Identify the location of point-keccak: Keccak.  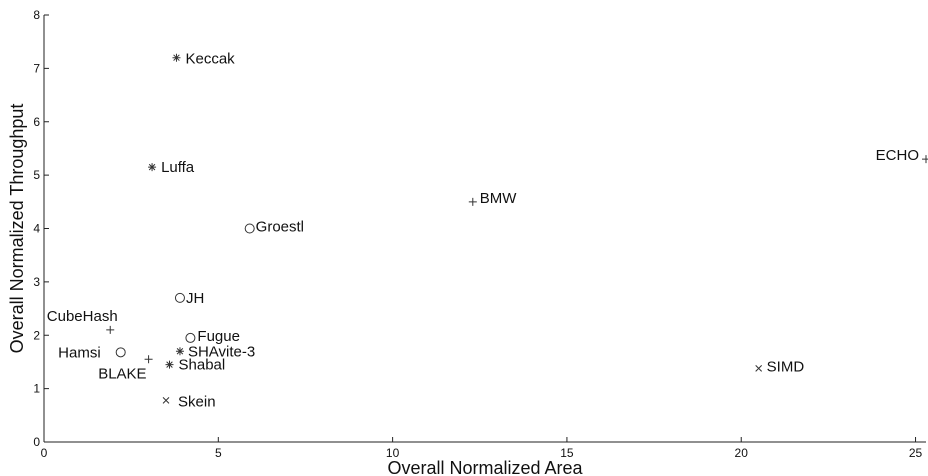
(203, 59).